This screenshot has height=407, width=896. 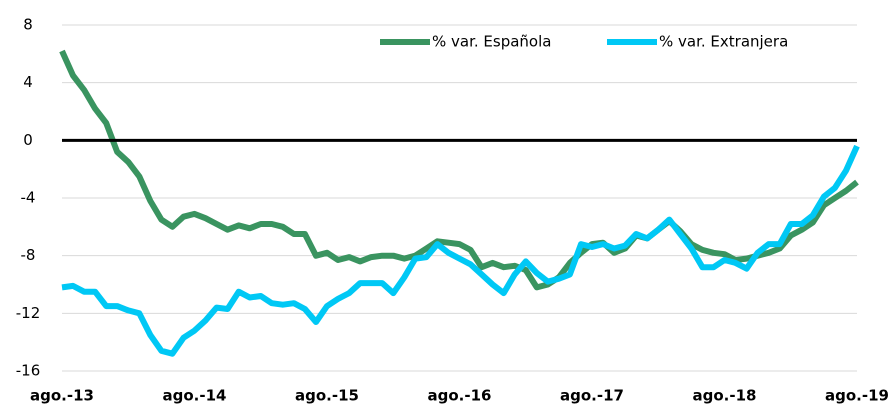 I want to click on x-tick-label: ago.-17, so click(x=592, y=396).